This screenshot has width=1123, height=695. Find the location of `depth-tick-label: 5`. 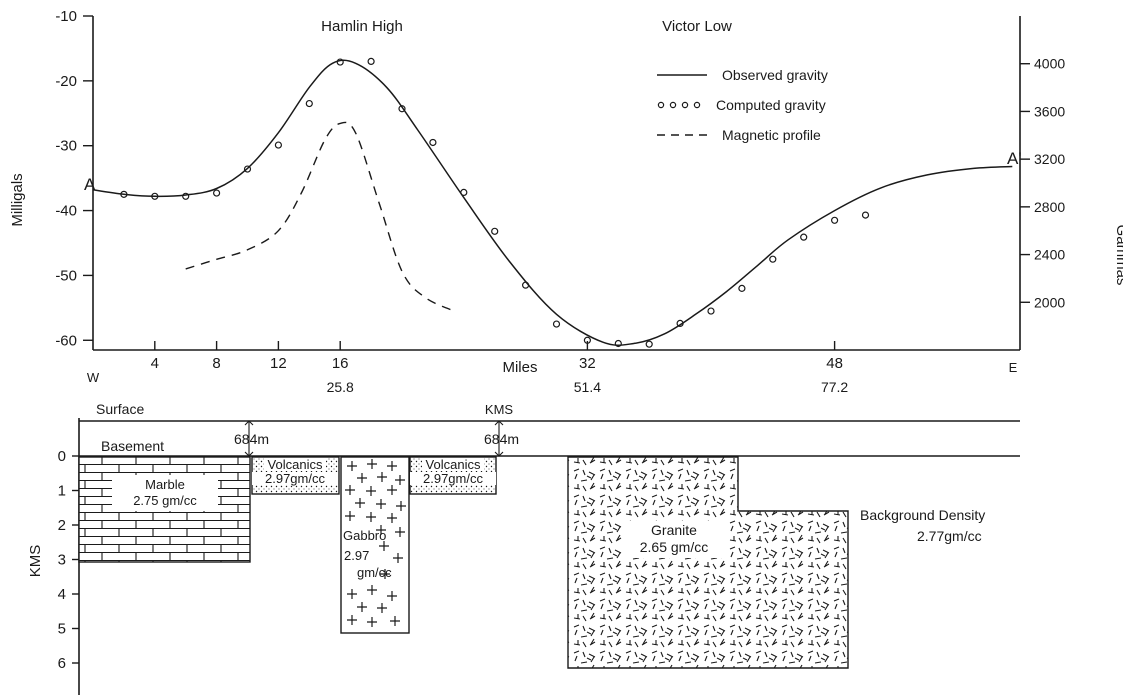

depth-tick-label: 5 is located at coordinates (62, 629).